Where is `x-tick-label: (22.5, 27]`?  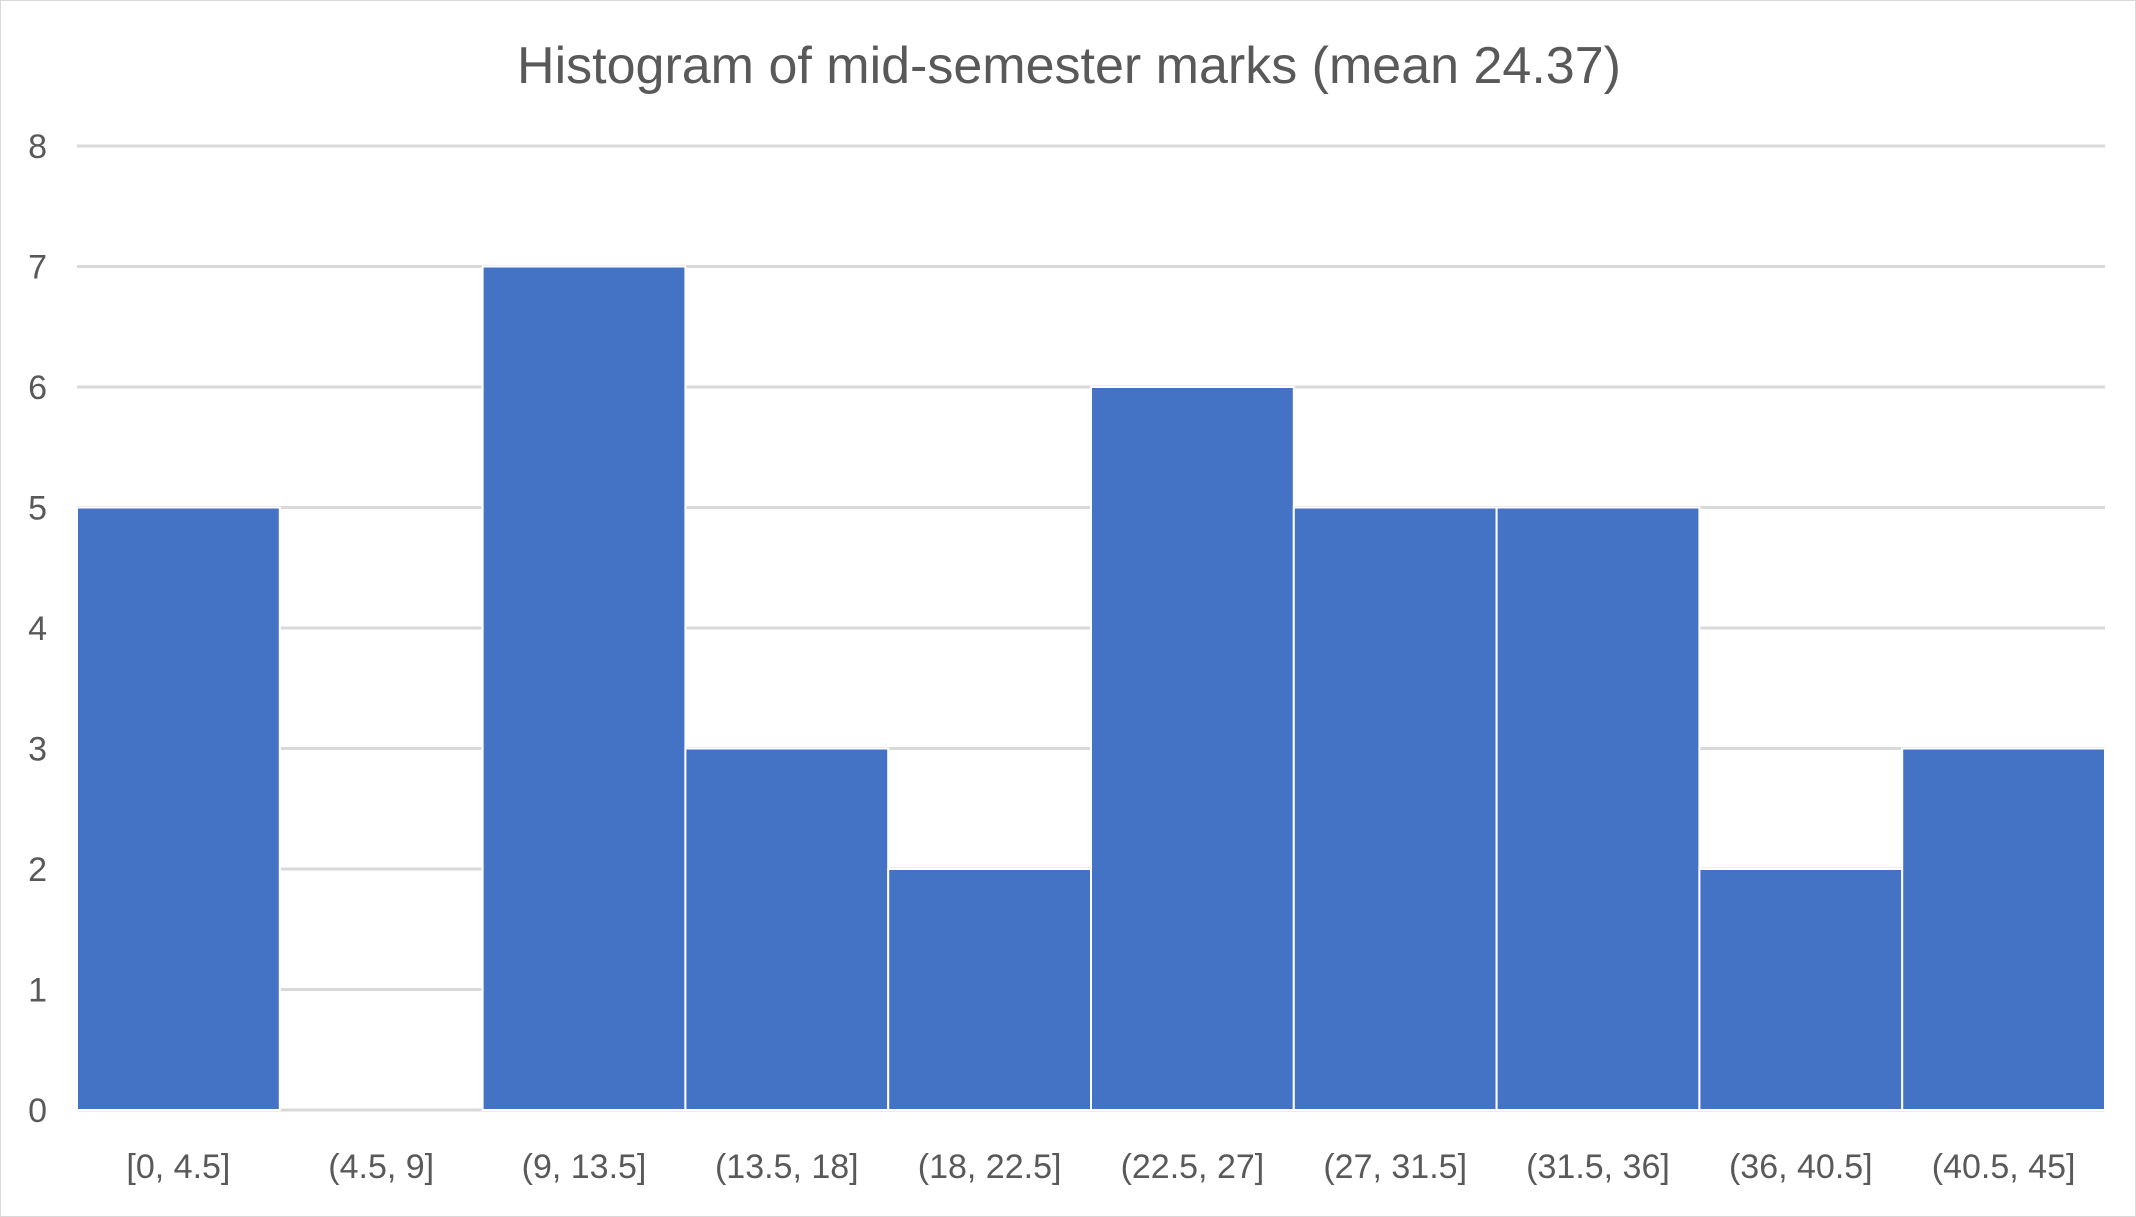
x-tick-label: (22.5, 27] is located at coordinates (1193, 1167).